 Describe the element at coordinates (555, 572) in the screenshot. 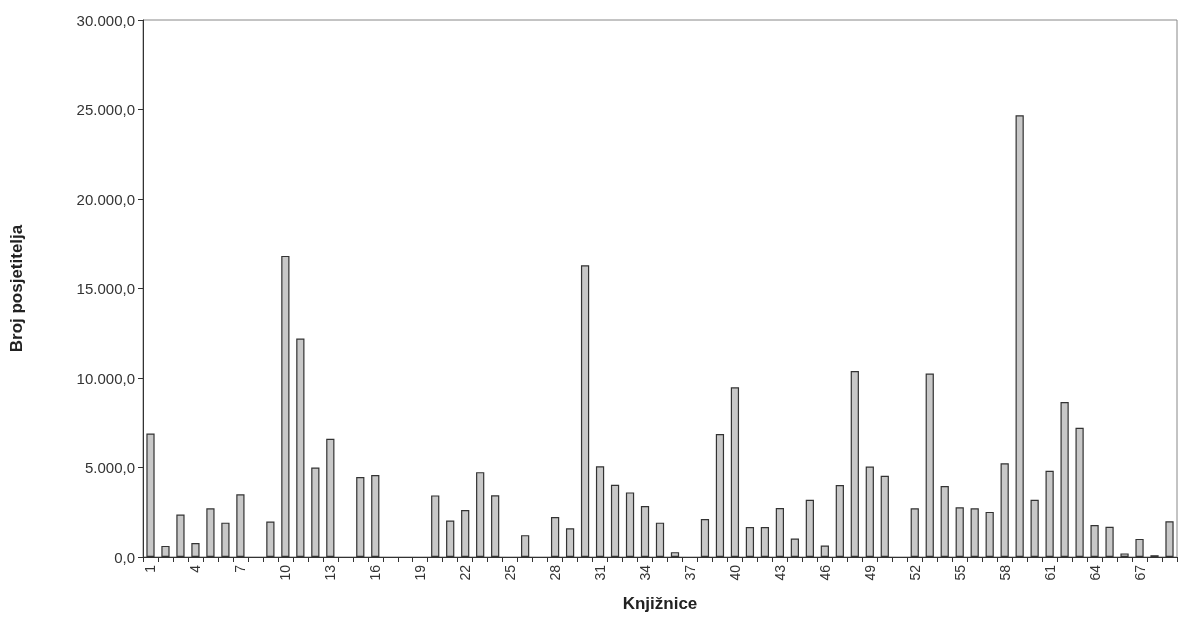

I see `x-tick-label: 28` at that location.